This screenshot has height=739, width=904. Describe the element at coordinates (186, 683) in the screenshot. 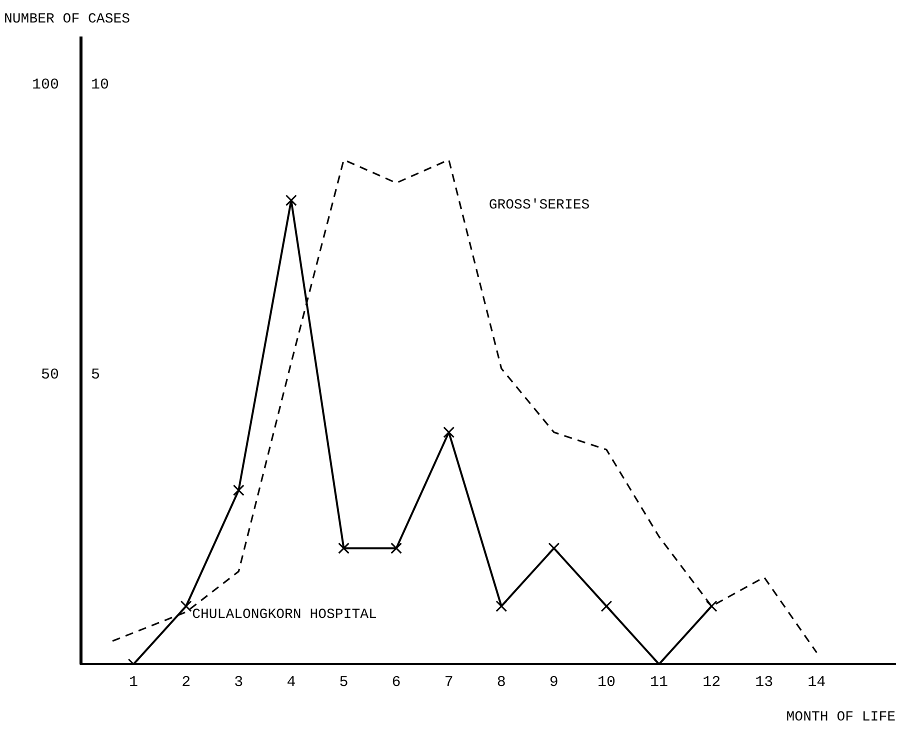

I see `x-tick-label: 2` at that location.